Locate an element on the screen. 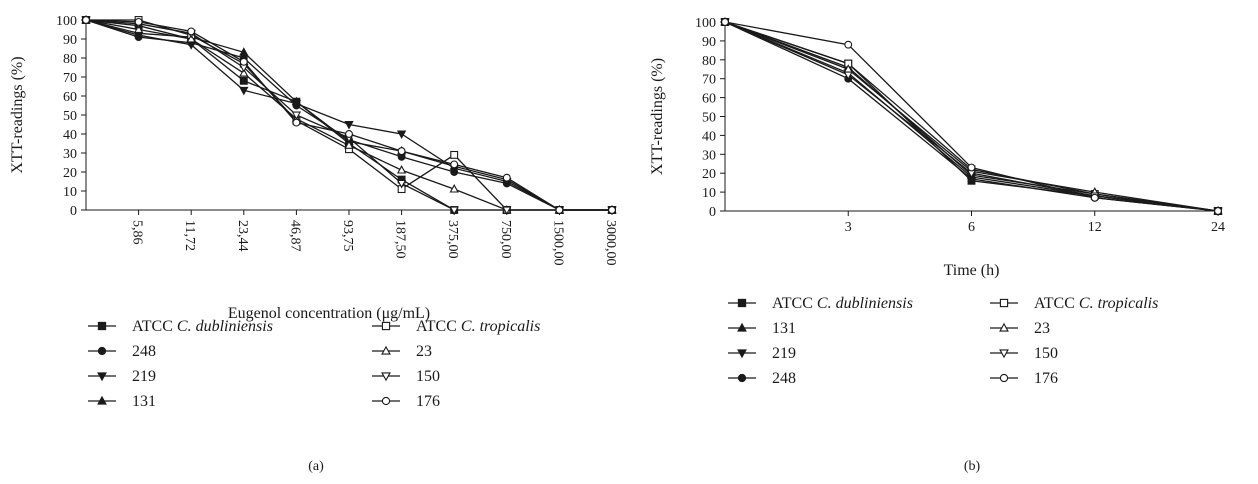 The width and height of the screenshot is (1258, 484). legend-item: 131 is located at coordinates (762, 328).